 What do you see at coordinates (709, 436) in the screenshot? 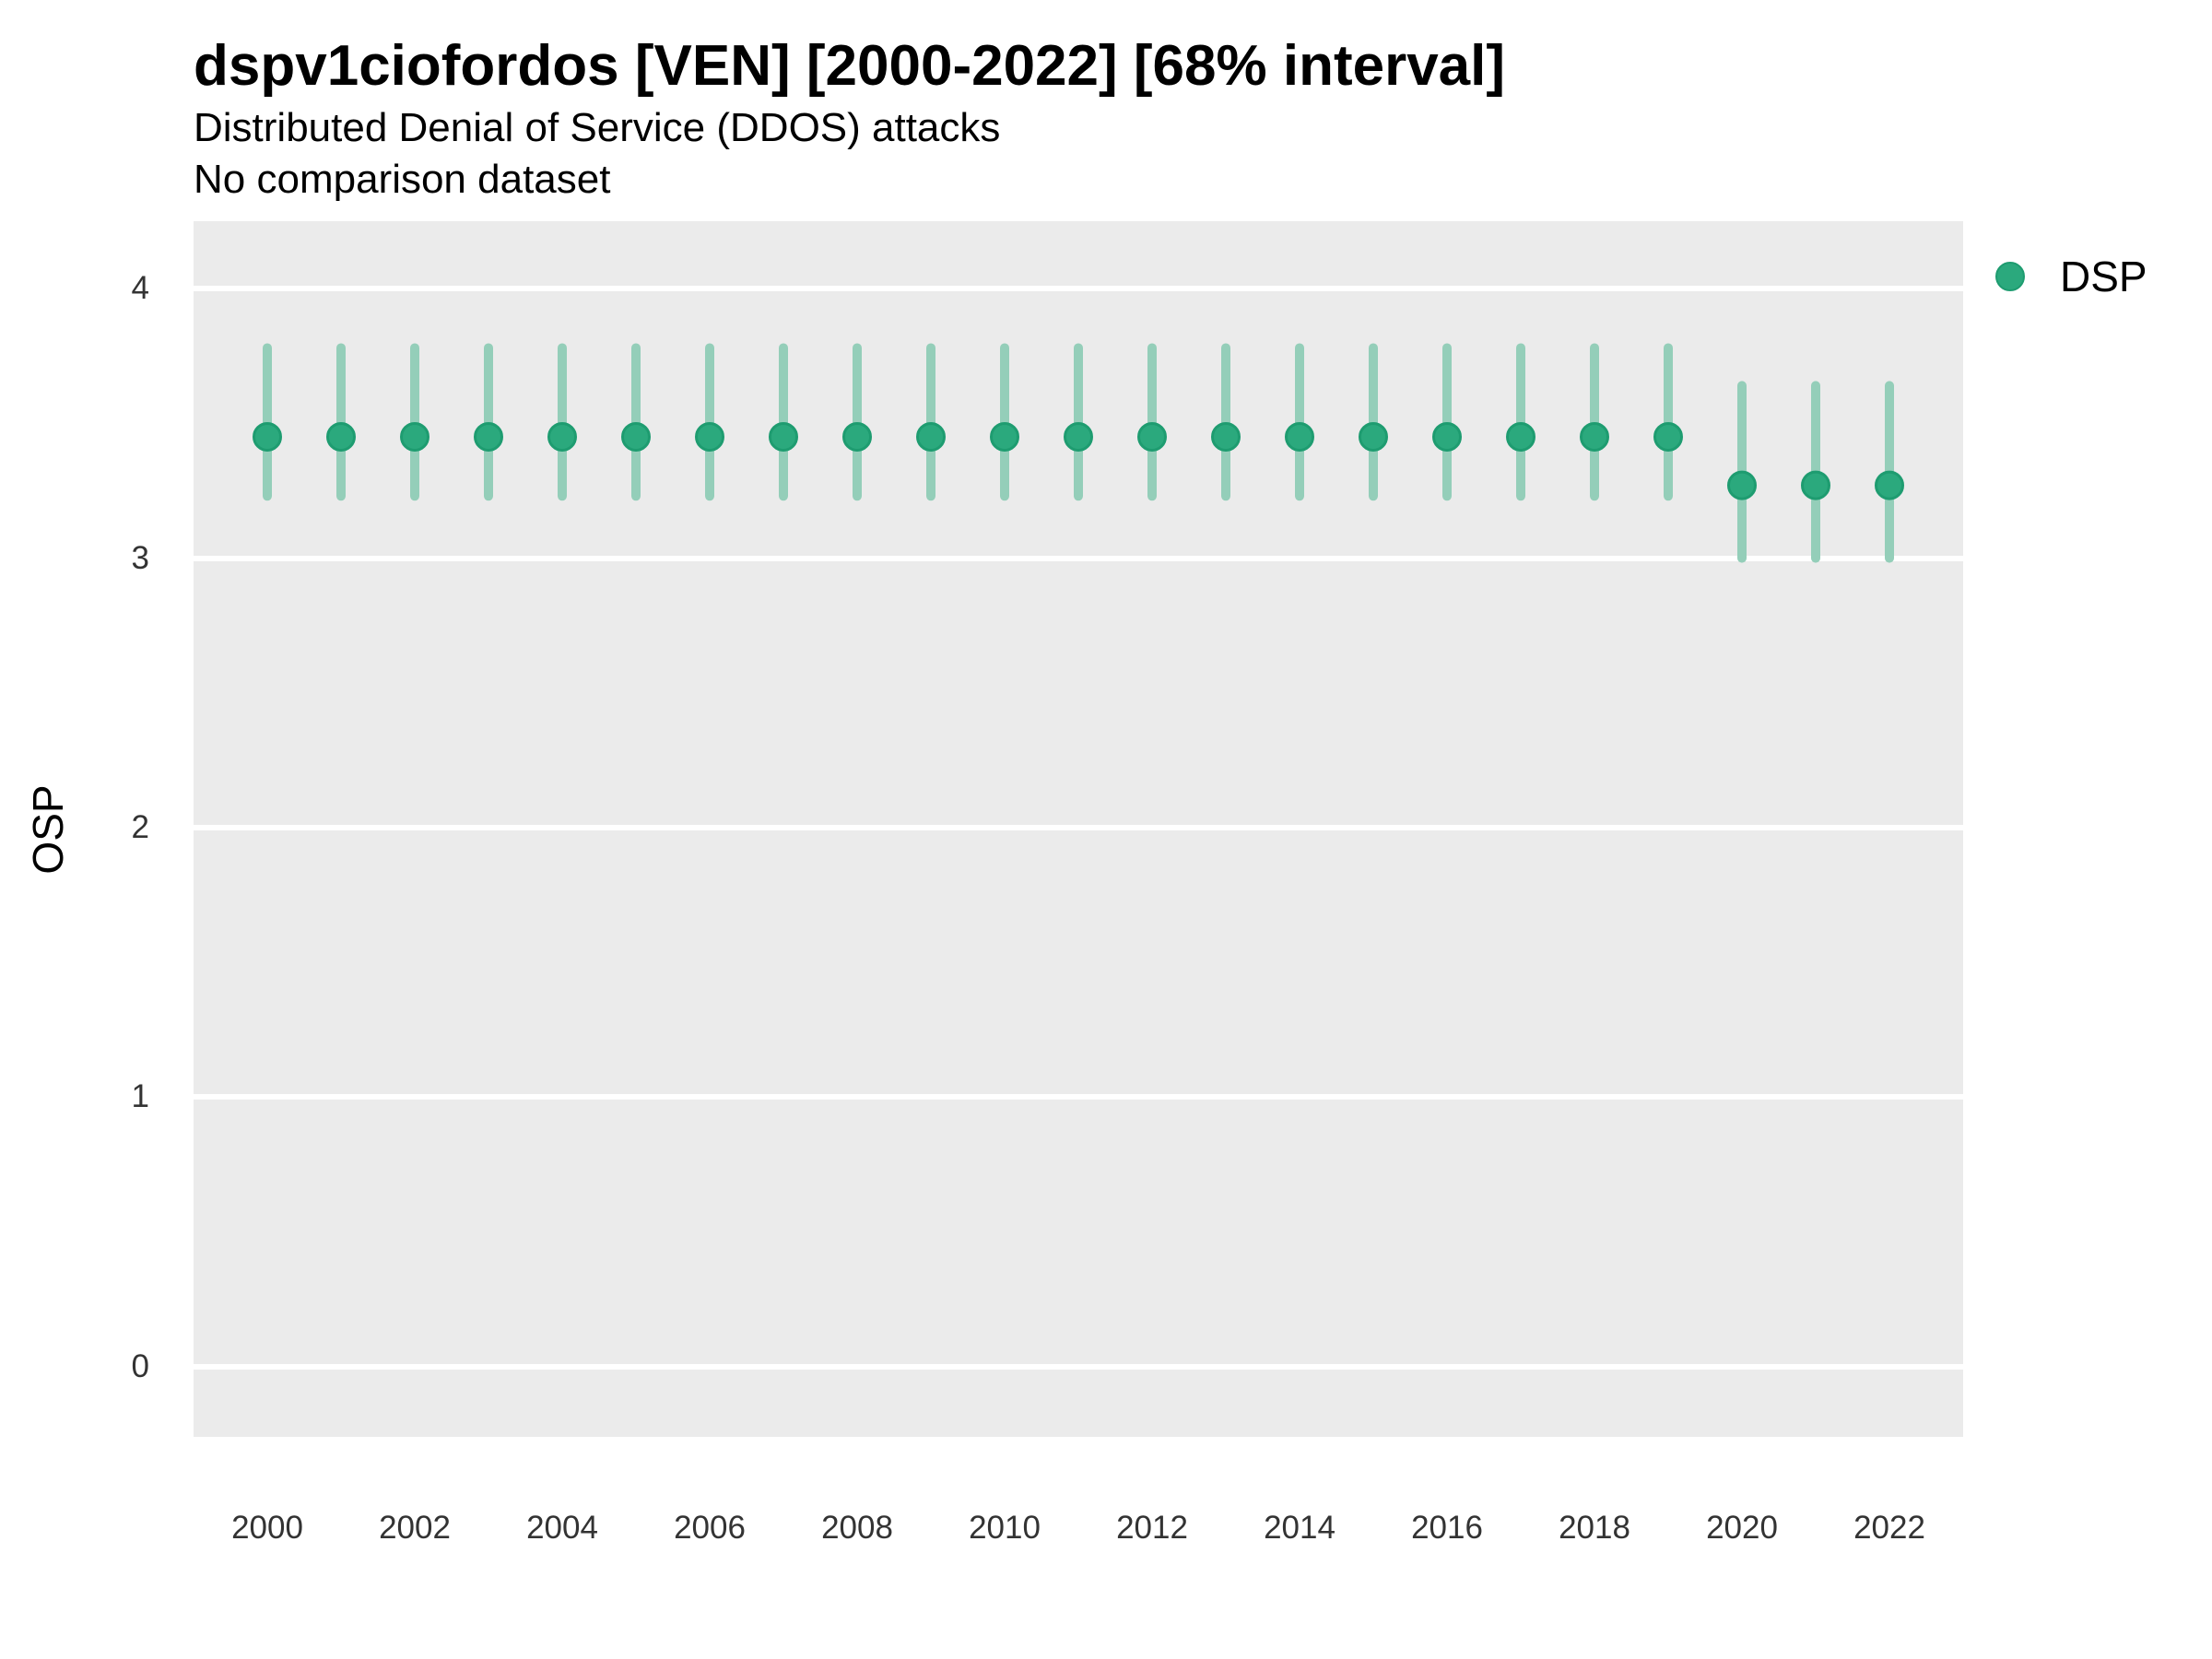
I see `point-marker-2006` at bounding box center [709, 436].